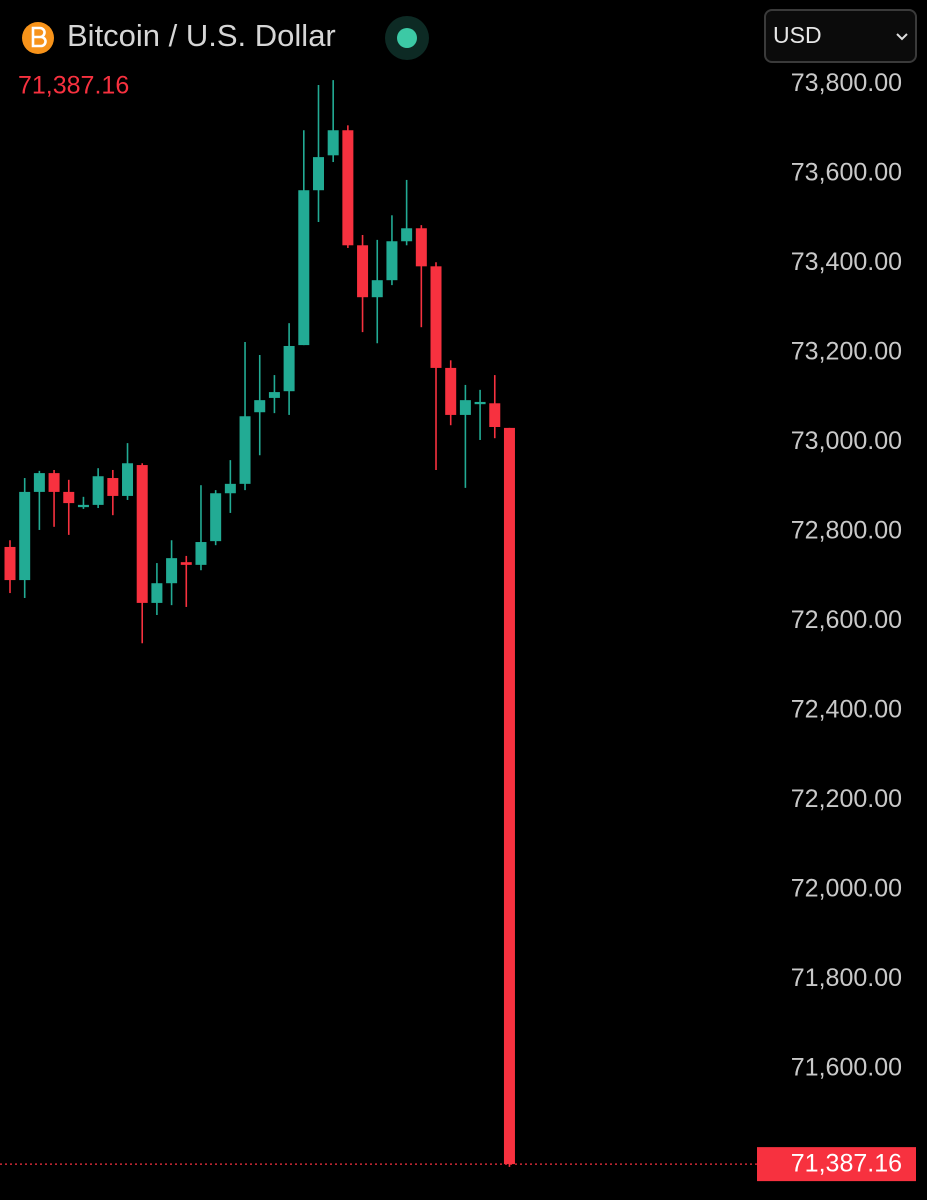  Describe the element at coordinates (846, 83) in the screenshot. I see `y-tick-label: 73,800.00` at that location.